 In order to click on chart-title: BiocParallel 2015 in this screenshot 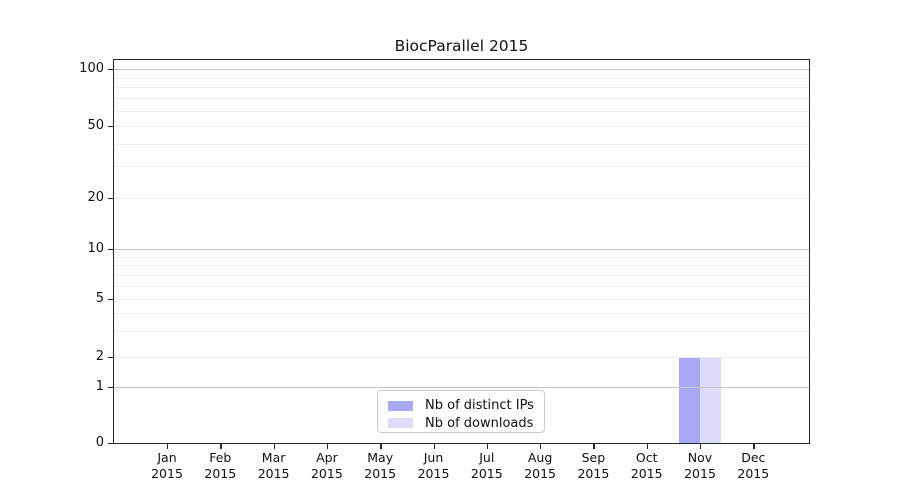, I will do `click(461, 46)`.